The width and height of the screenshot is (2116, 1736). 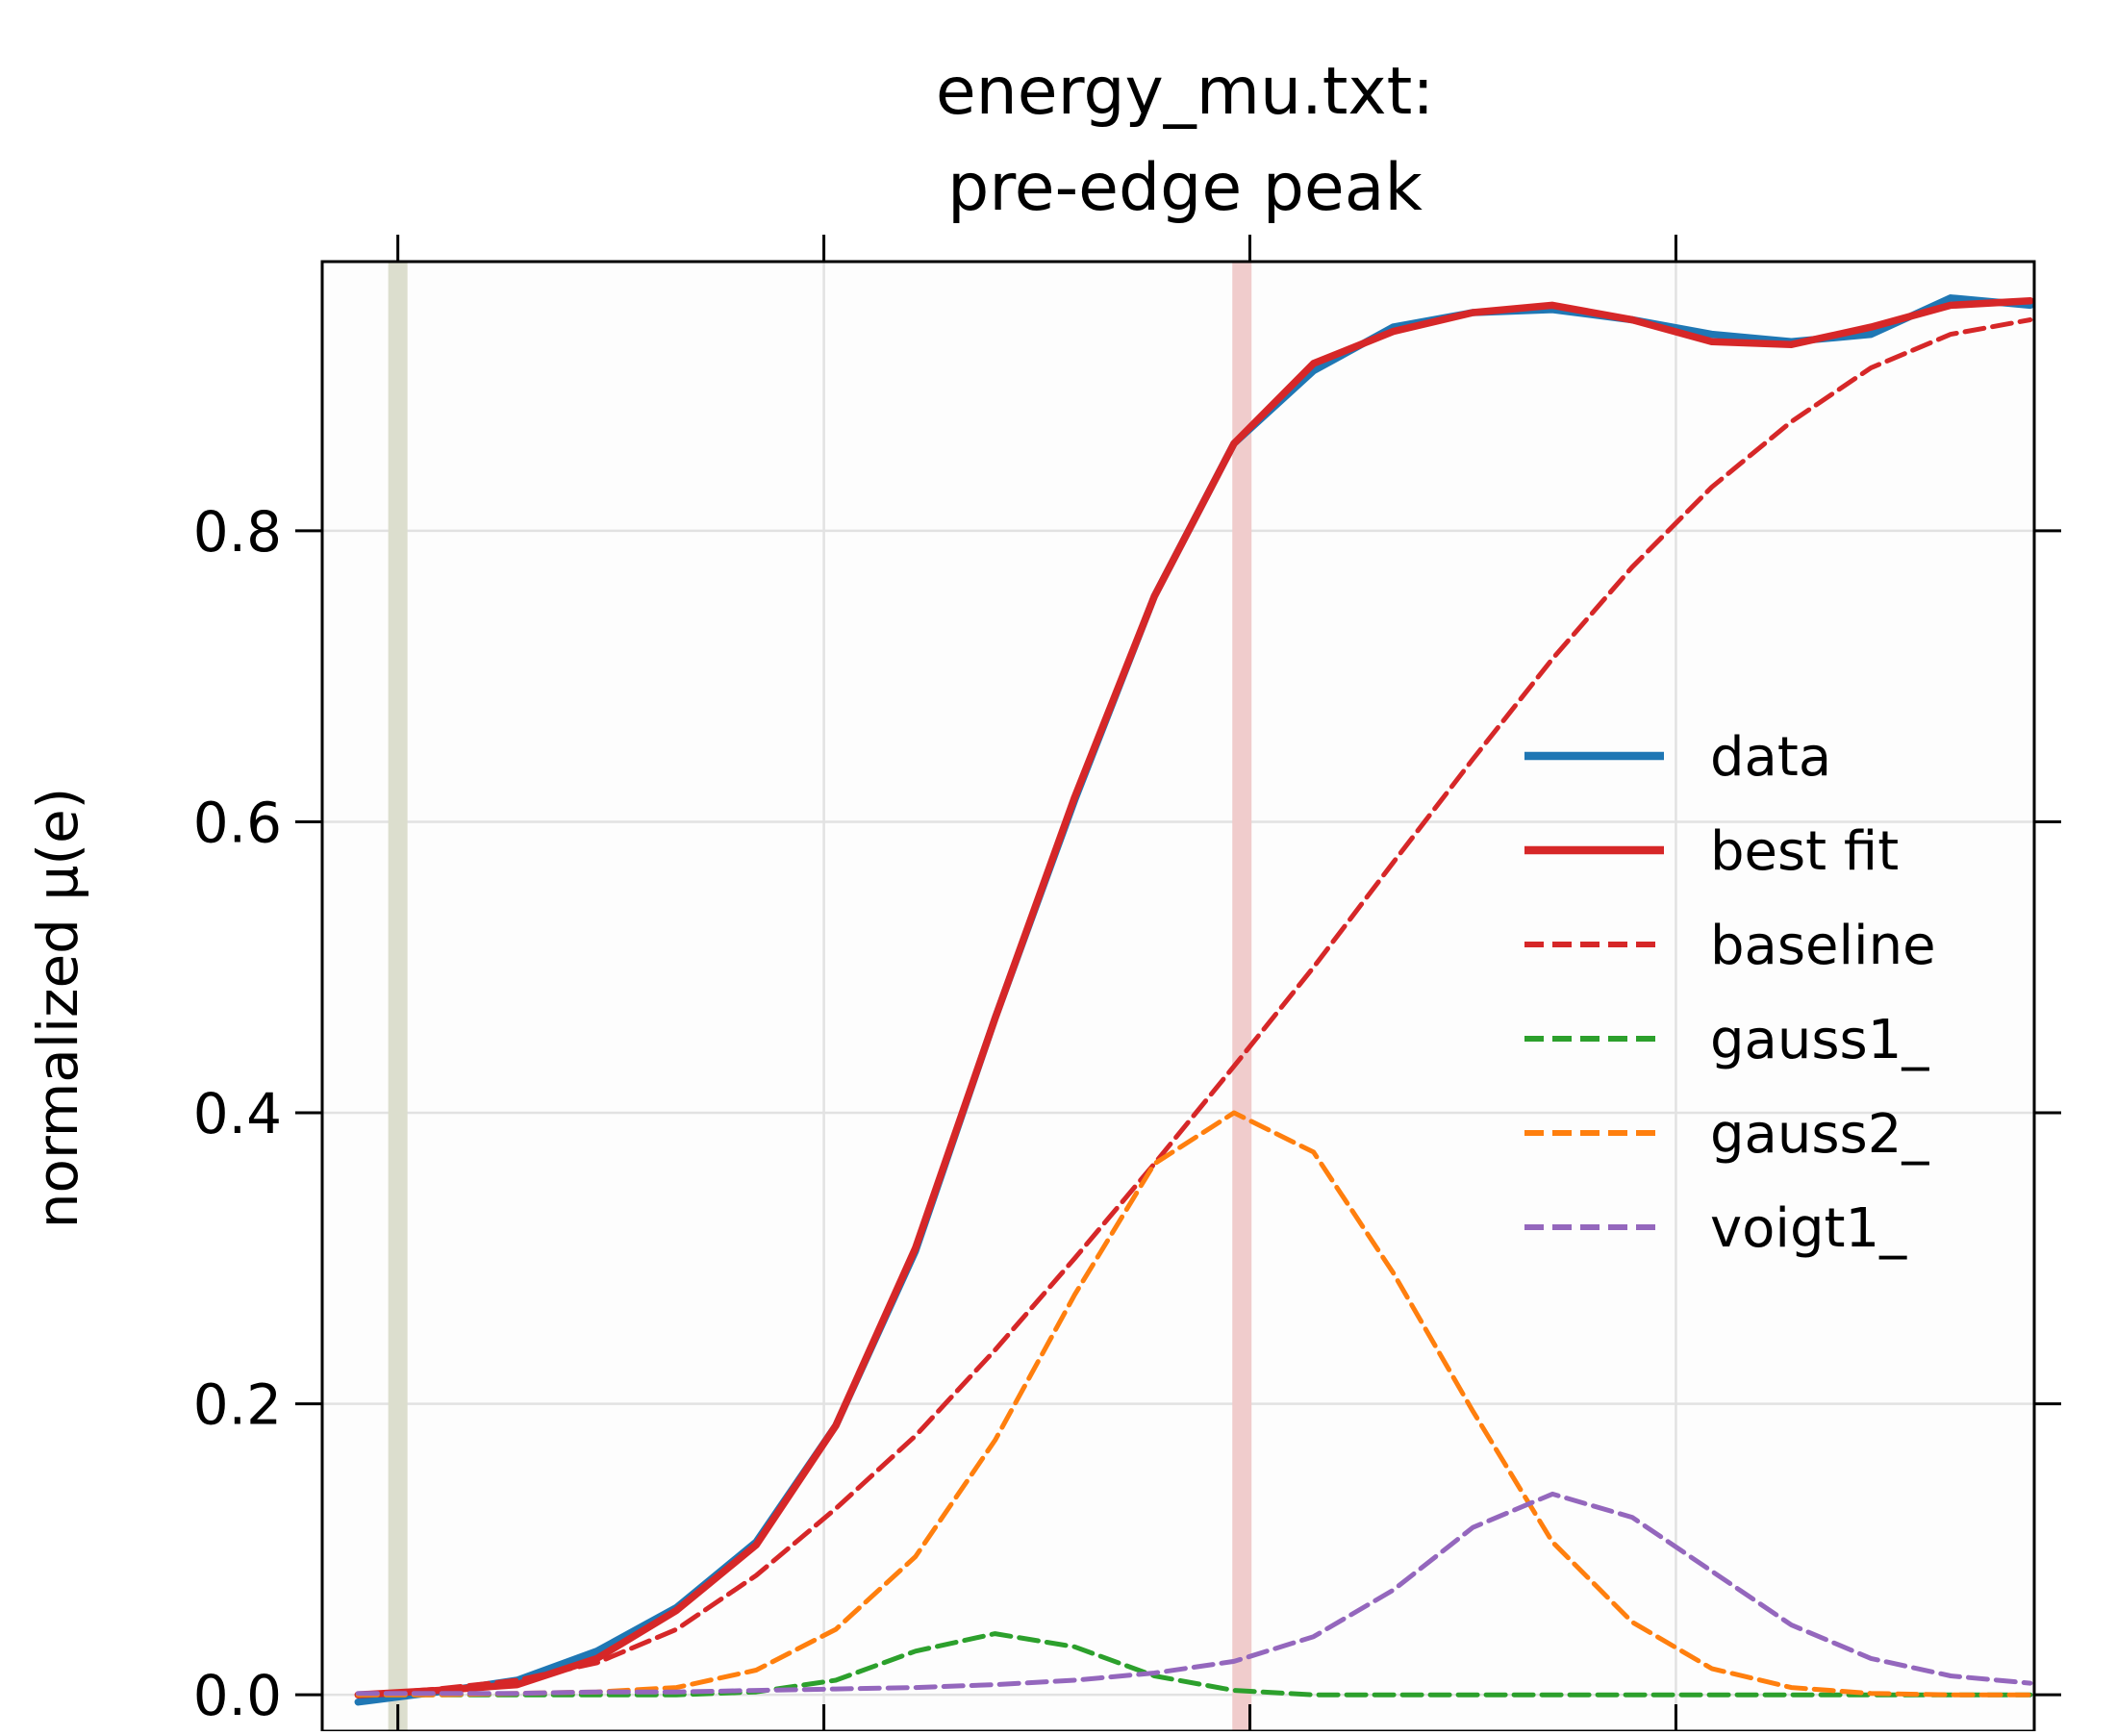 What do you see at coordinates (1808, 1228) in the screenshot?
I see `legend-label-voigt1: voigt1_` at bounding box center [1808, 1228].